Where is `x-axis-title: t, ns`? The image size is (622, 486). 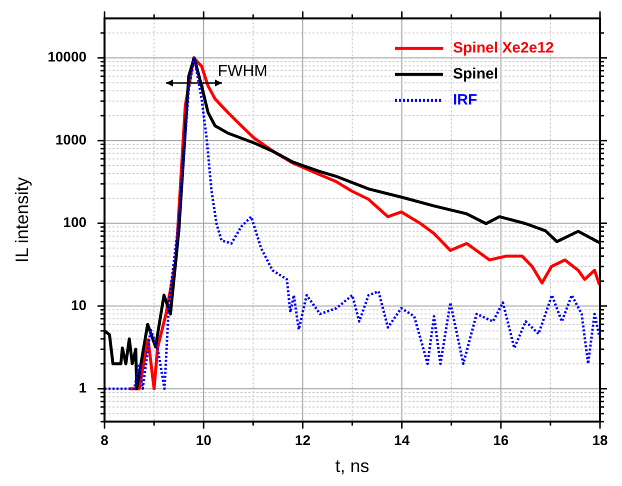 x-axis-title: t, ns is located at coordinates (352, 466).